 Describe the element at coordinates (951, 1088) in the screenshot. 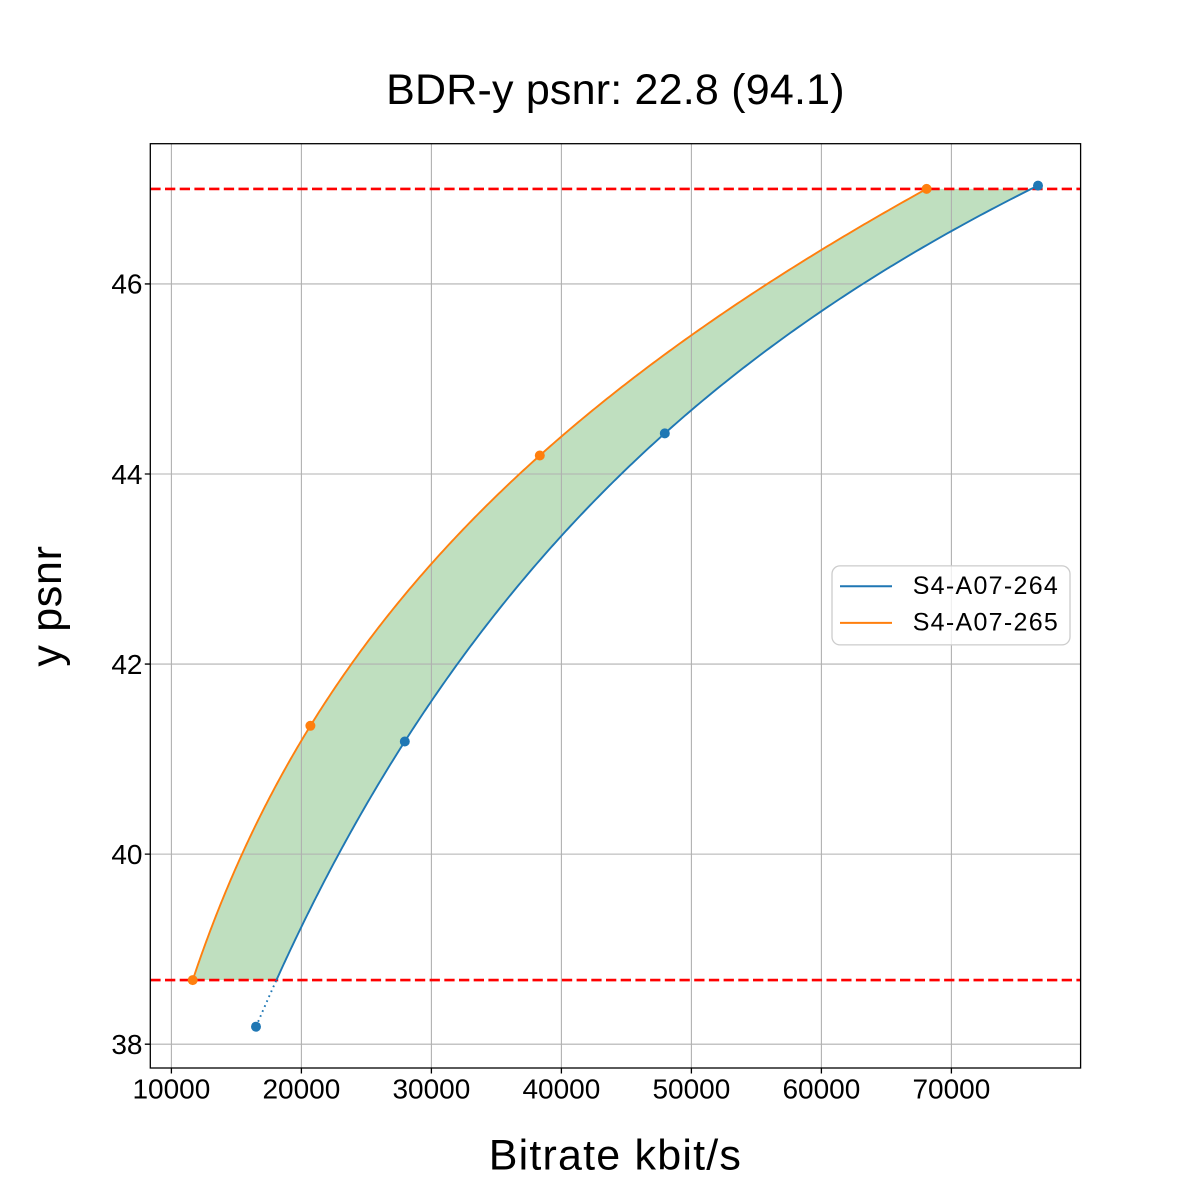

I see `svg-text: 70000` at that location.